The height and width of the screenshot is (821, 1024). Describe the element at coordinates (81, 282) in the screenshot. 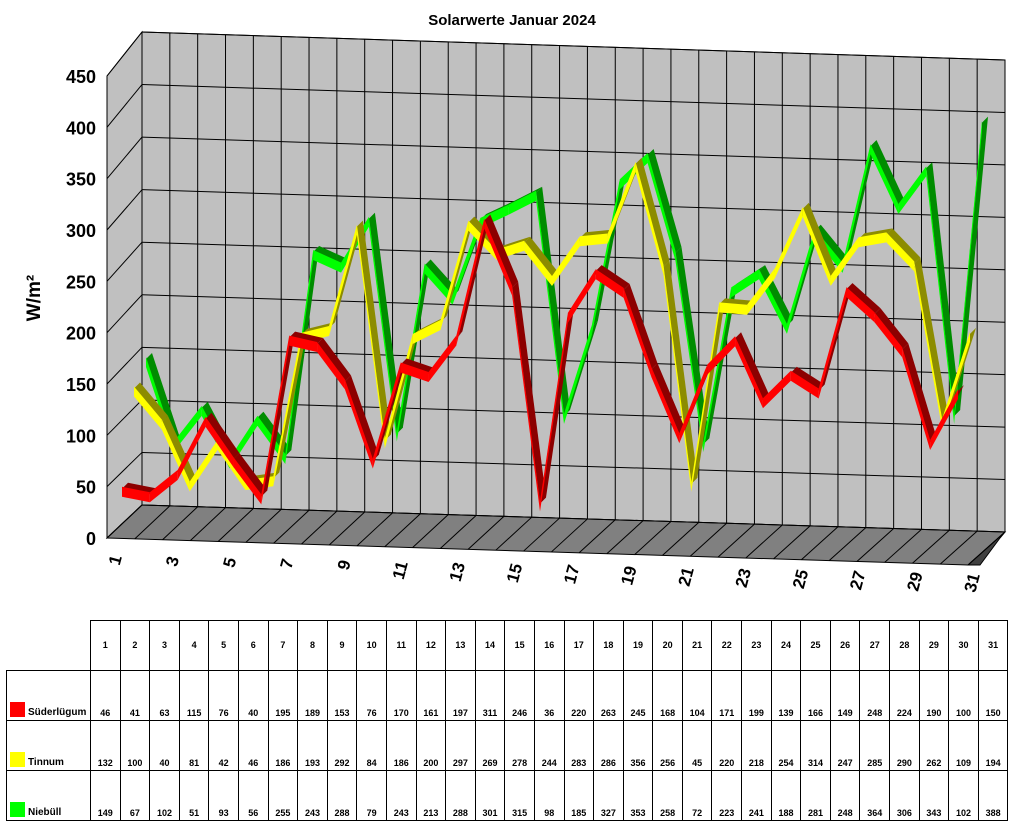

I see `y-tick-label: 250` at that location.